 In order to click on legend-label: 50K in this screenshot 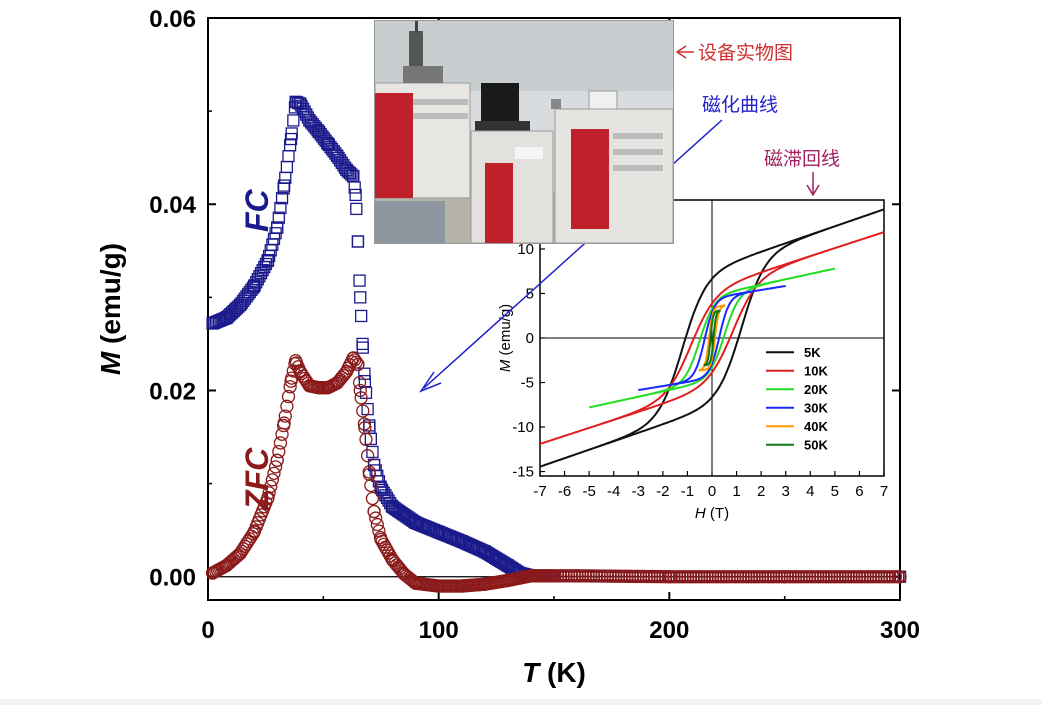, I will do `click(816, 445)`.